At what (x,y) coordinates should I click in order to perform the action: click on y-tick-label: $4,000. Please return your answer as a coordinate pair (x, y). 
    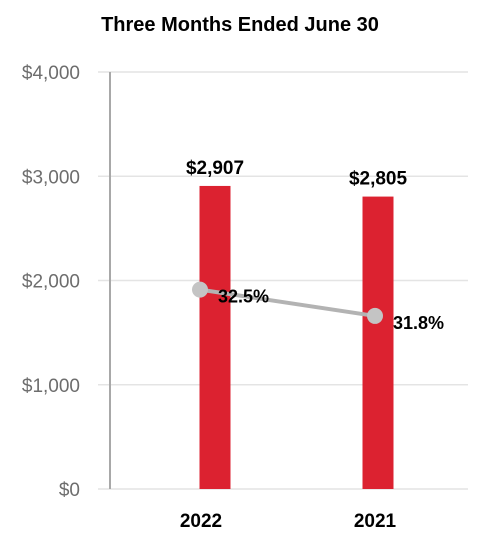
    Looking at the image, I should click on (51, 73).